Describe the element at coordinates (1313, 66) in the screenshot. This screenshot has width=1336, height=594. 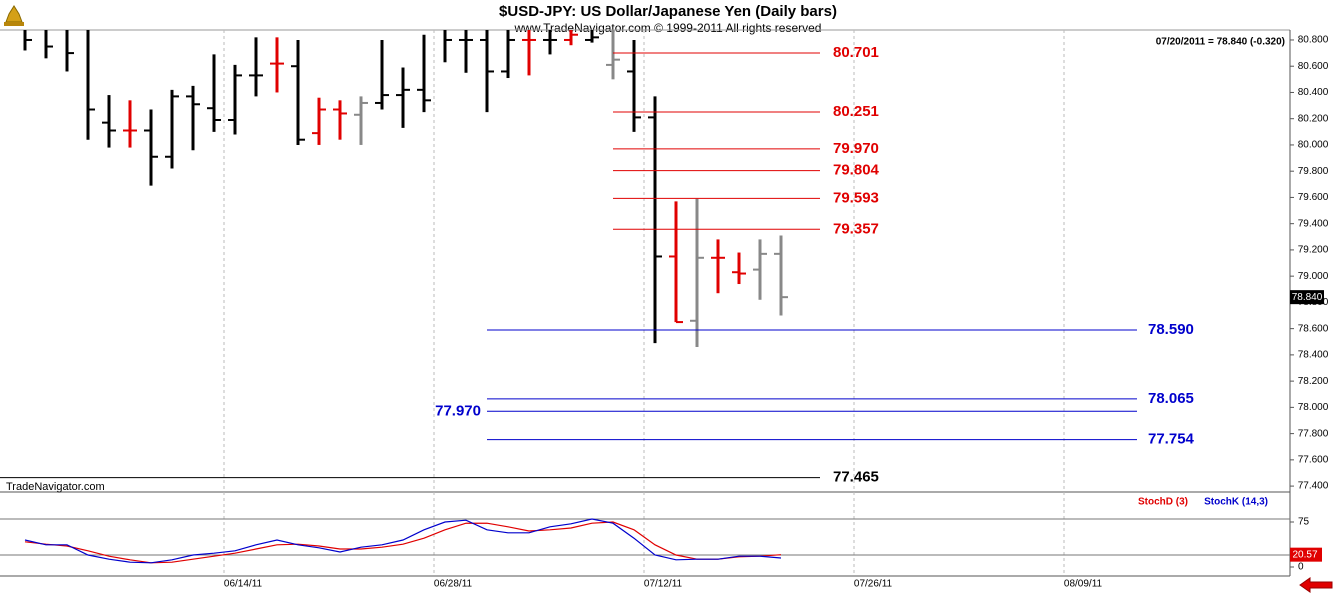
I see `y-tick-label: 80.600` at that location.